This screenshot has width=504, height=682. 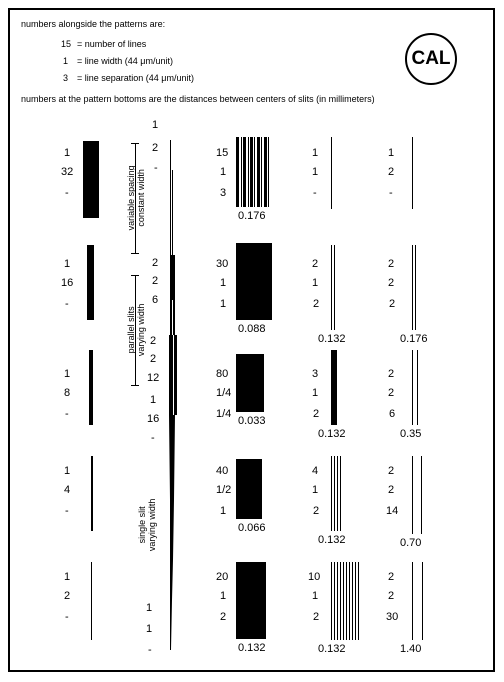 I want to click on col2-parallel-b, so click(x=174, y=295).